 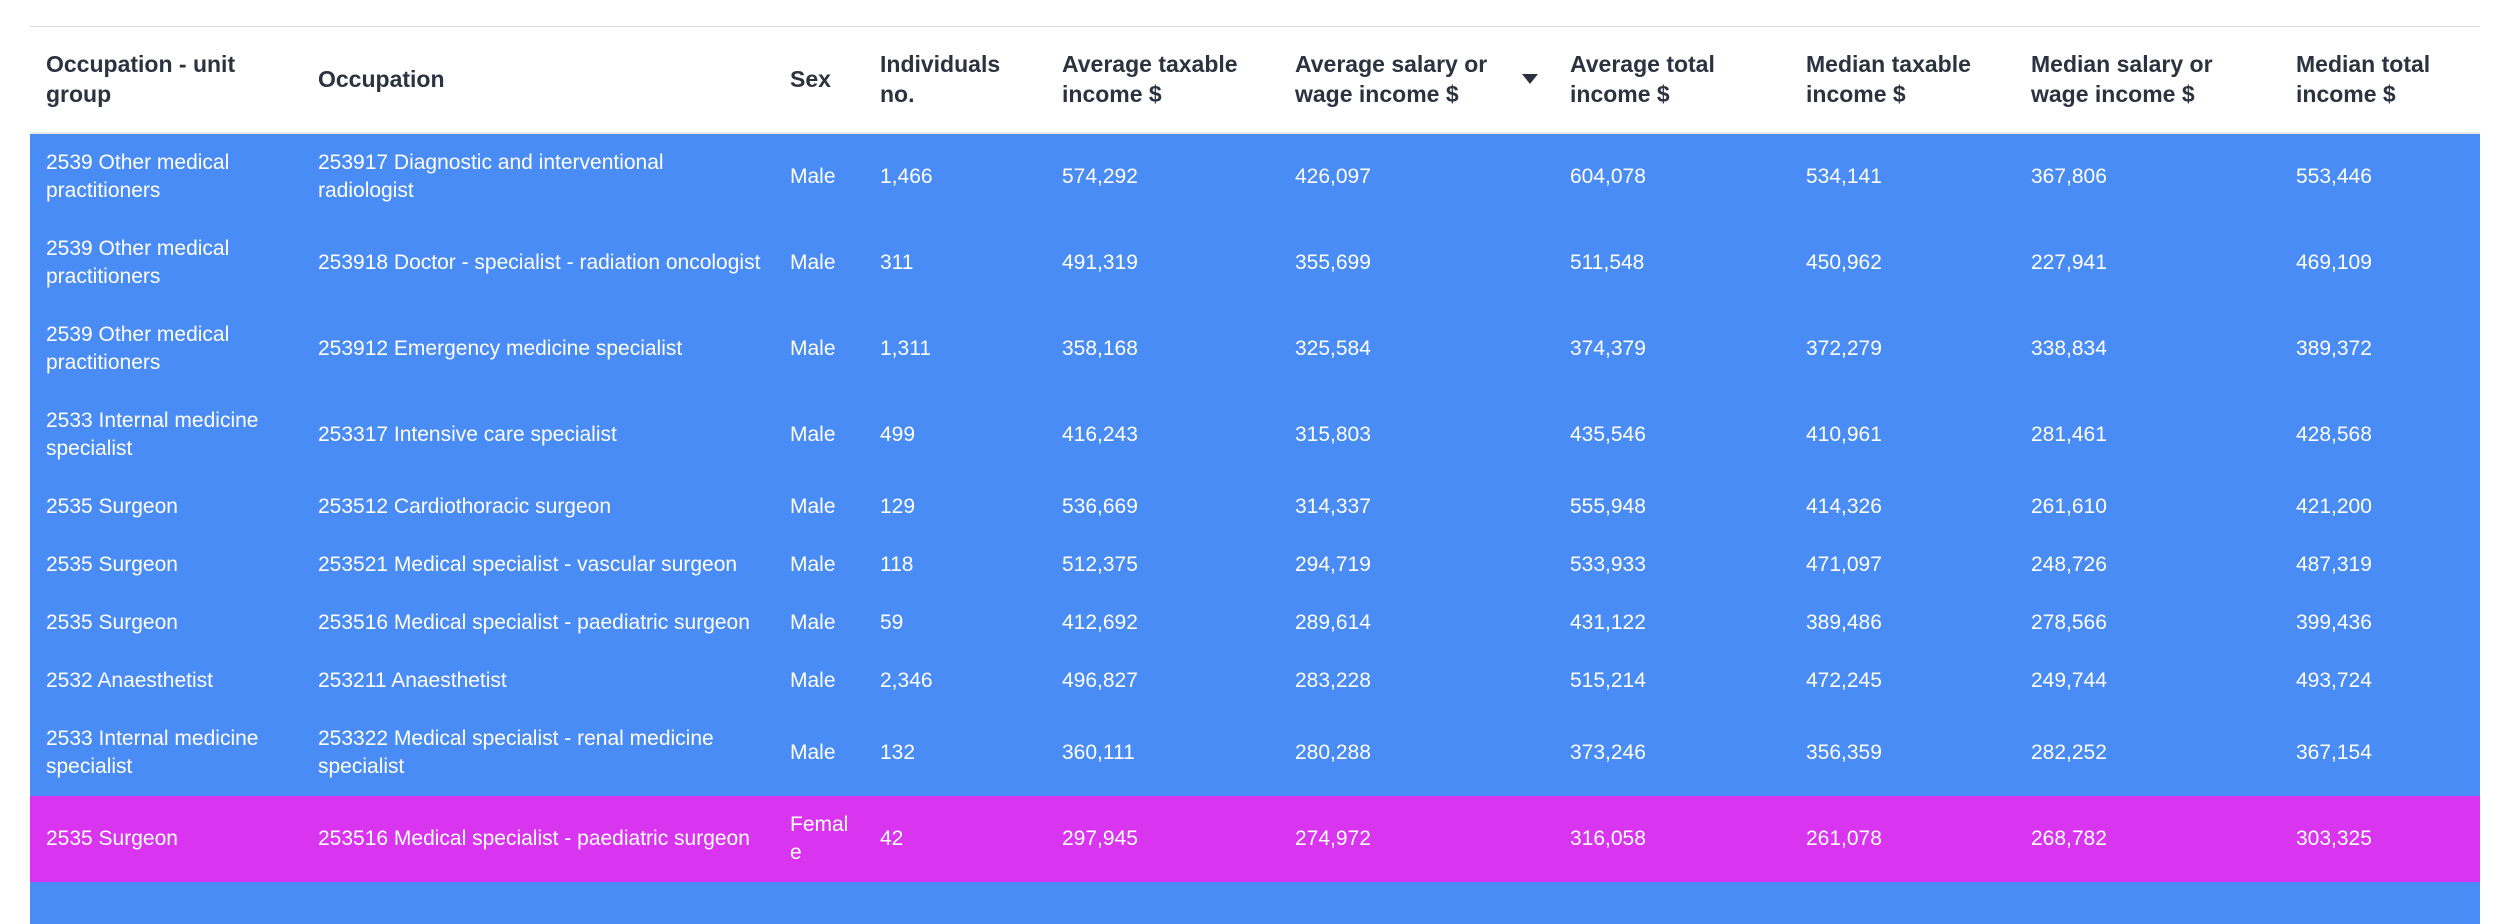 What do you see at coordinates (1162, 434) in the screenshot?
I see `cell-avg-taxable-income: 416,243` at bounding box center [1162, 434].